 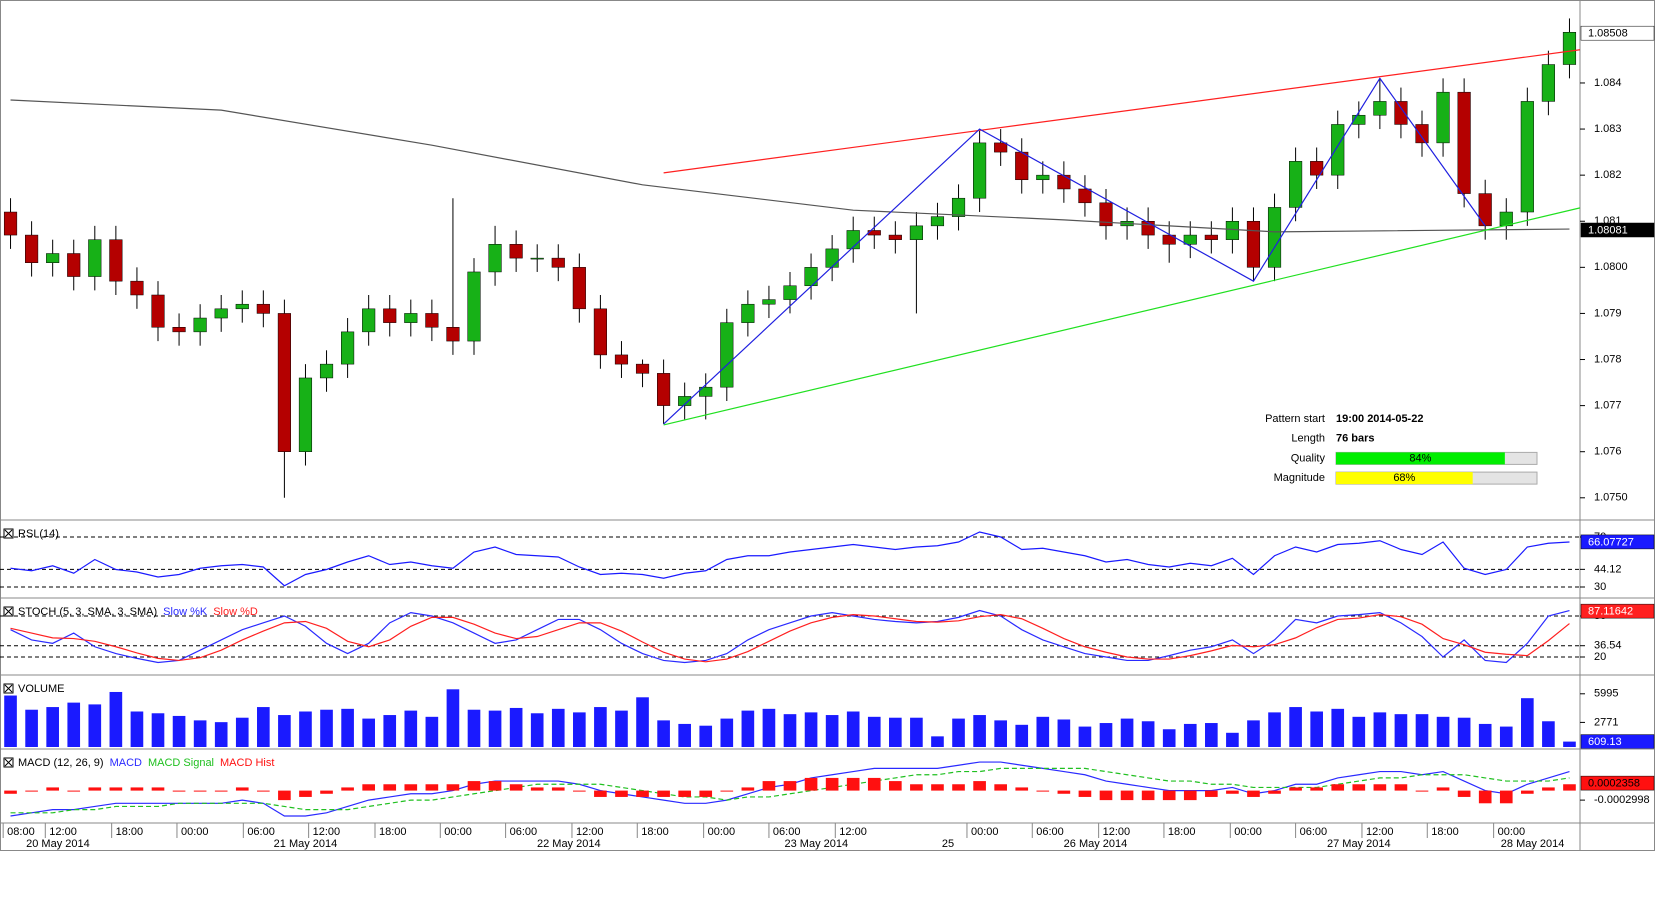 I want to click on y-tick-label: 36.54, so click(x=1608, y=646).